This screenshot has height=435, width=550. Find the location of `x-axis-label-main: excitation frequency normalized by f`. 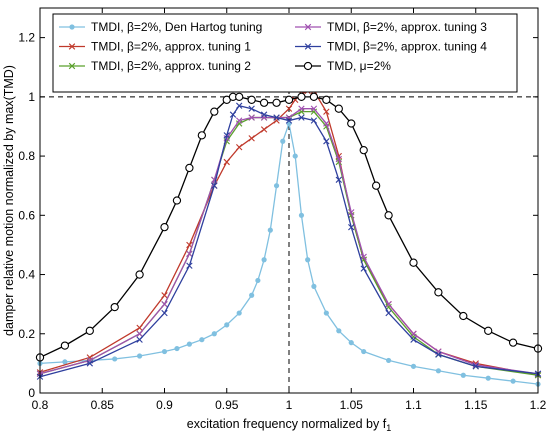

x-axis-label-main: excitation frequency normalized by f is located at coordinates (287, 424).